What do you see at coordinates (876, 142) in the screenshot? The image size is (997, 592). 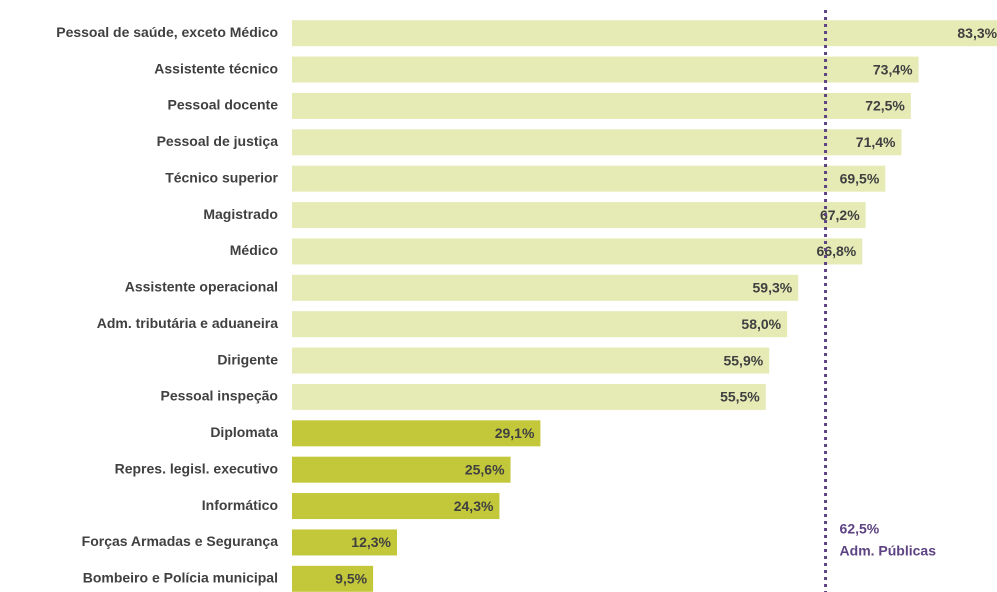 I see `value-label: 71,4%` at bounding box center [876, 142].